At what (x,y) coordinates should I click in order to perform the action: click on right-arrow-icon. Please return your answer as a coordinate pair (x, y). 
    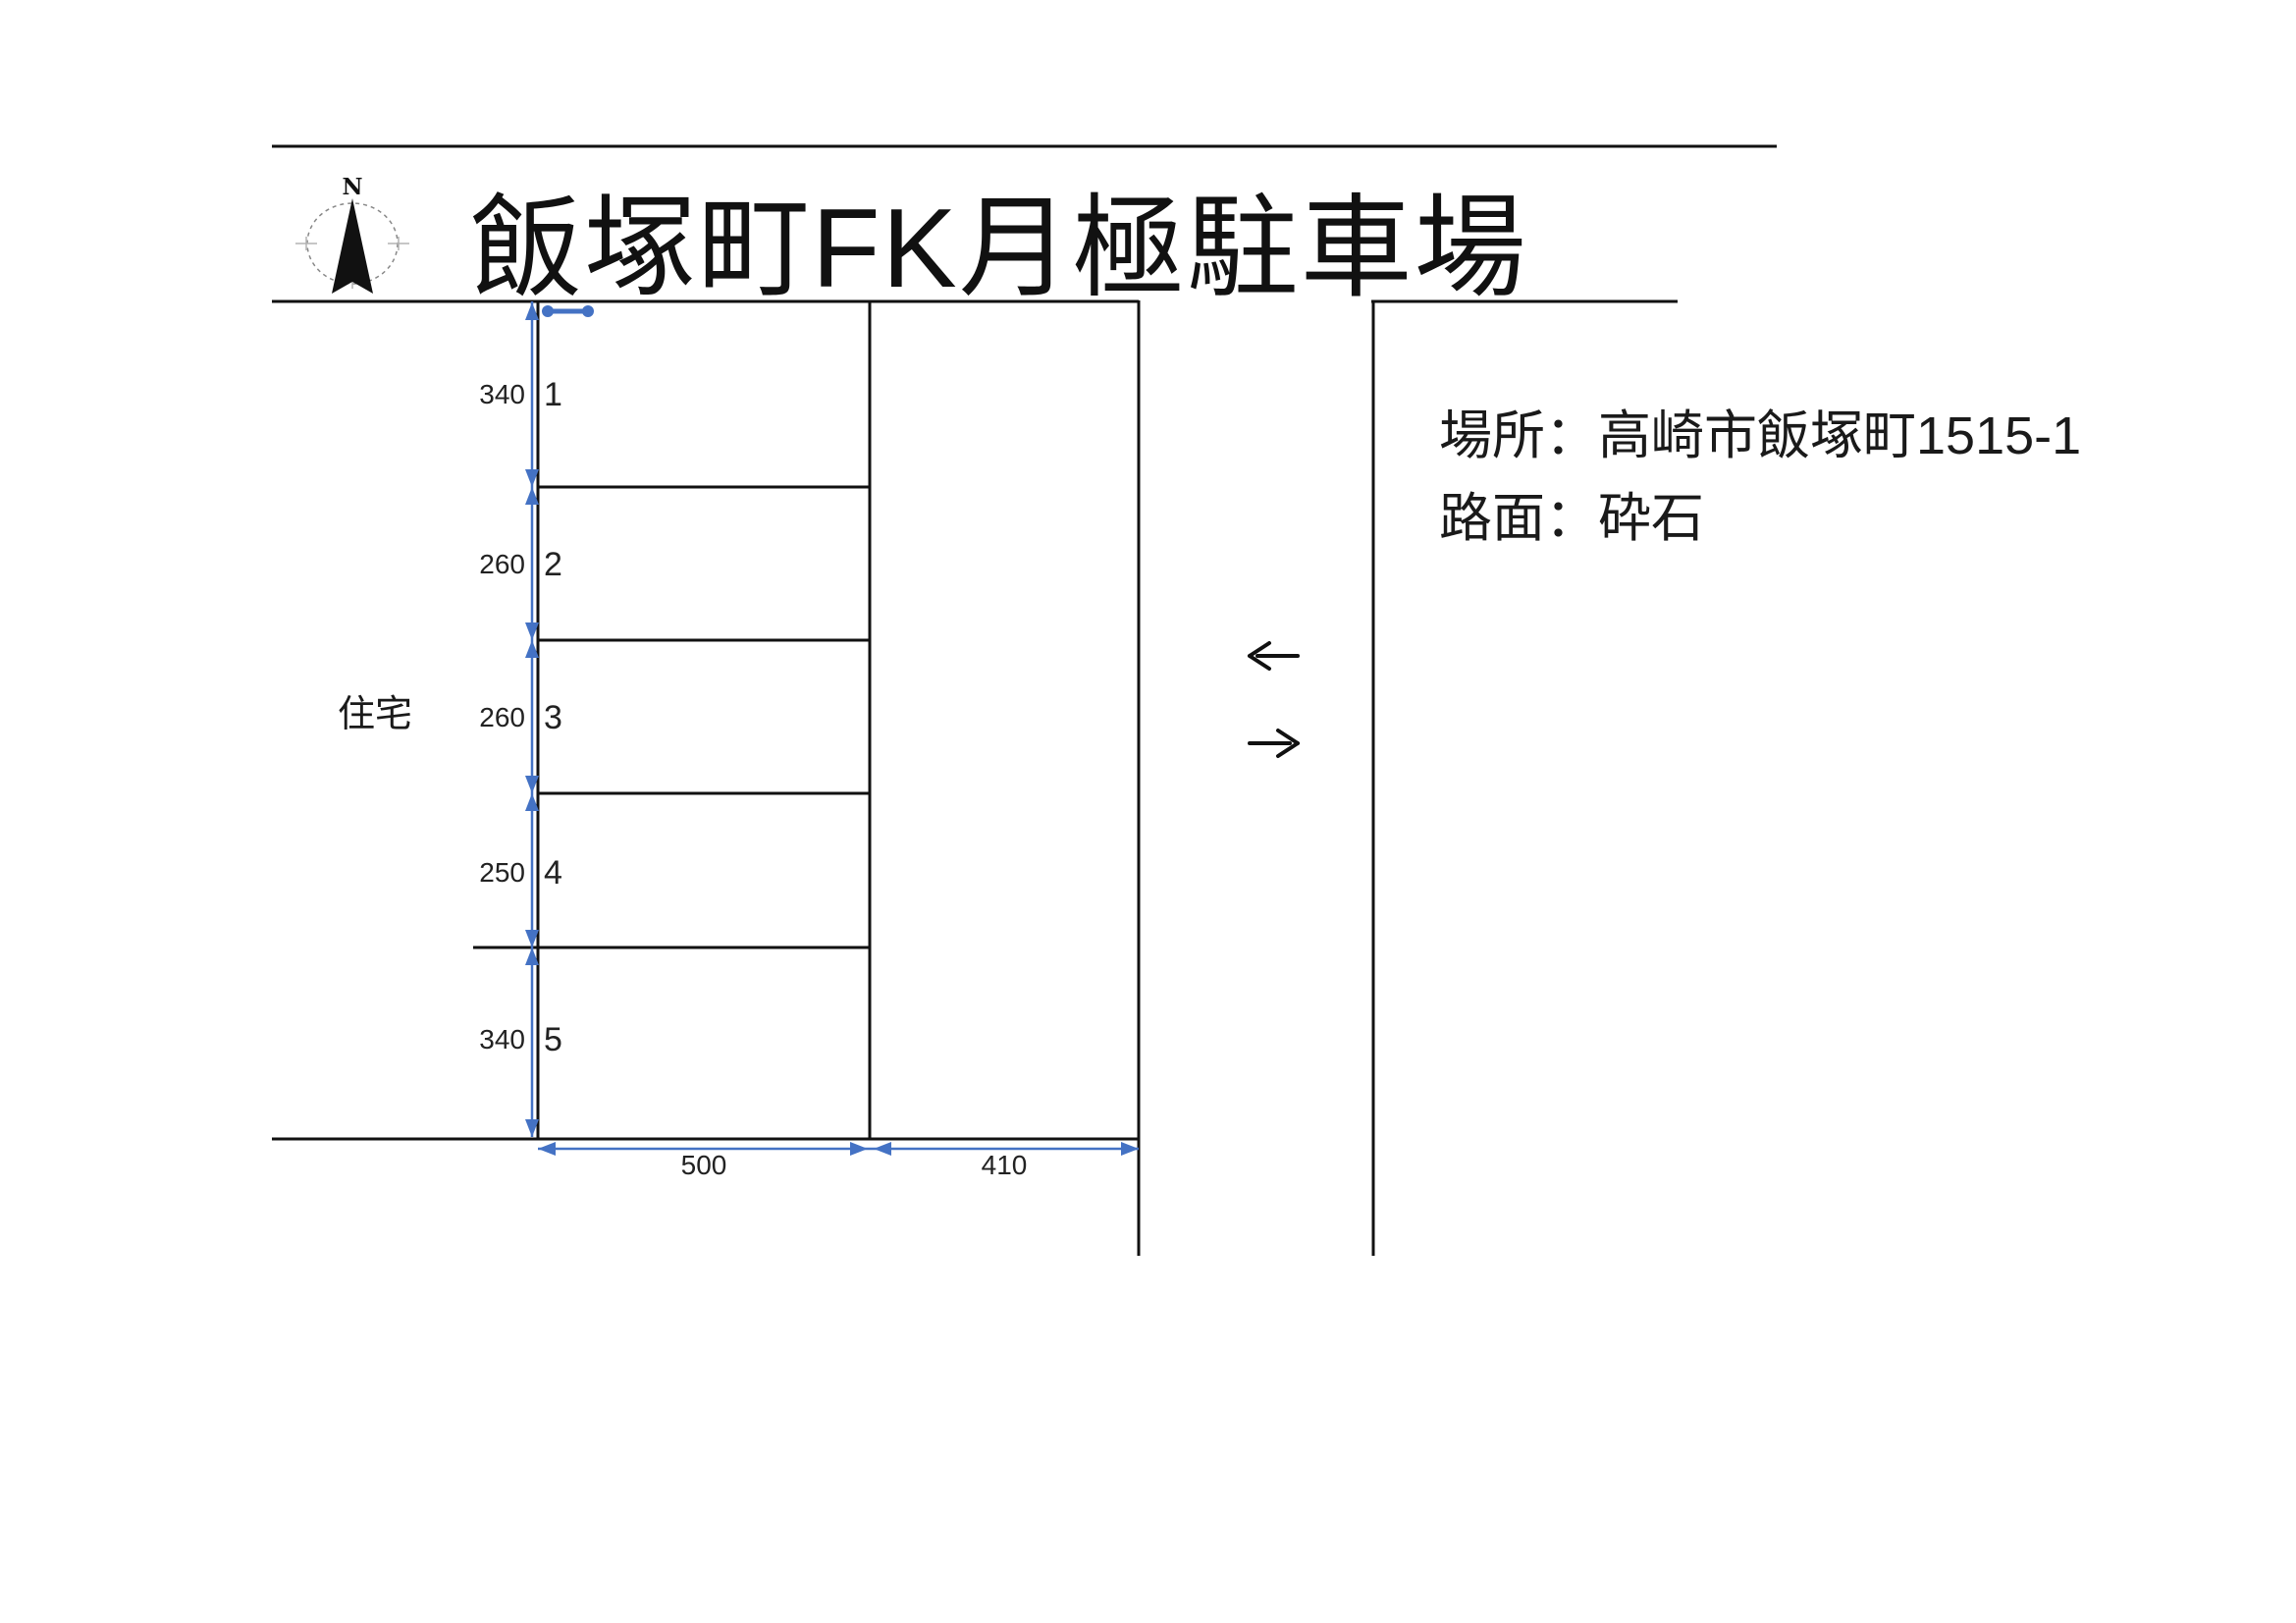
    Looking at the image, I should click on (1274, 743).